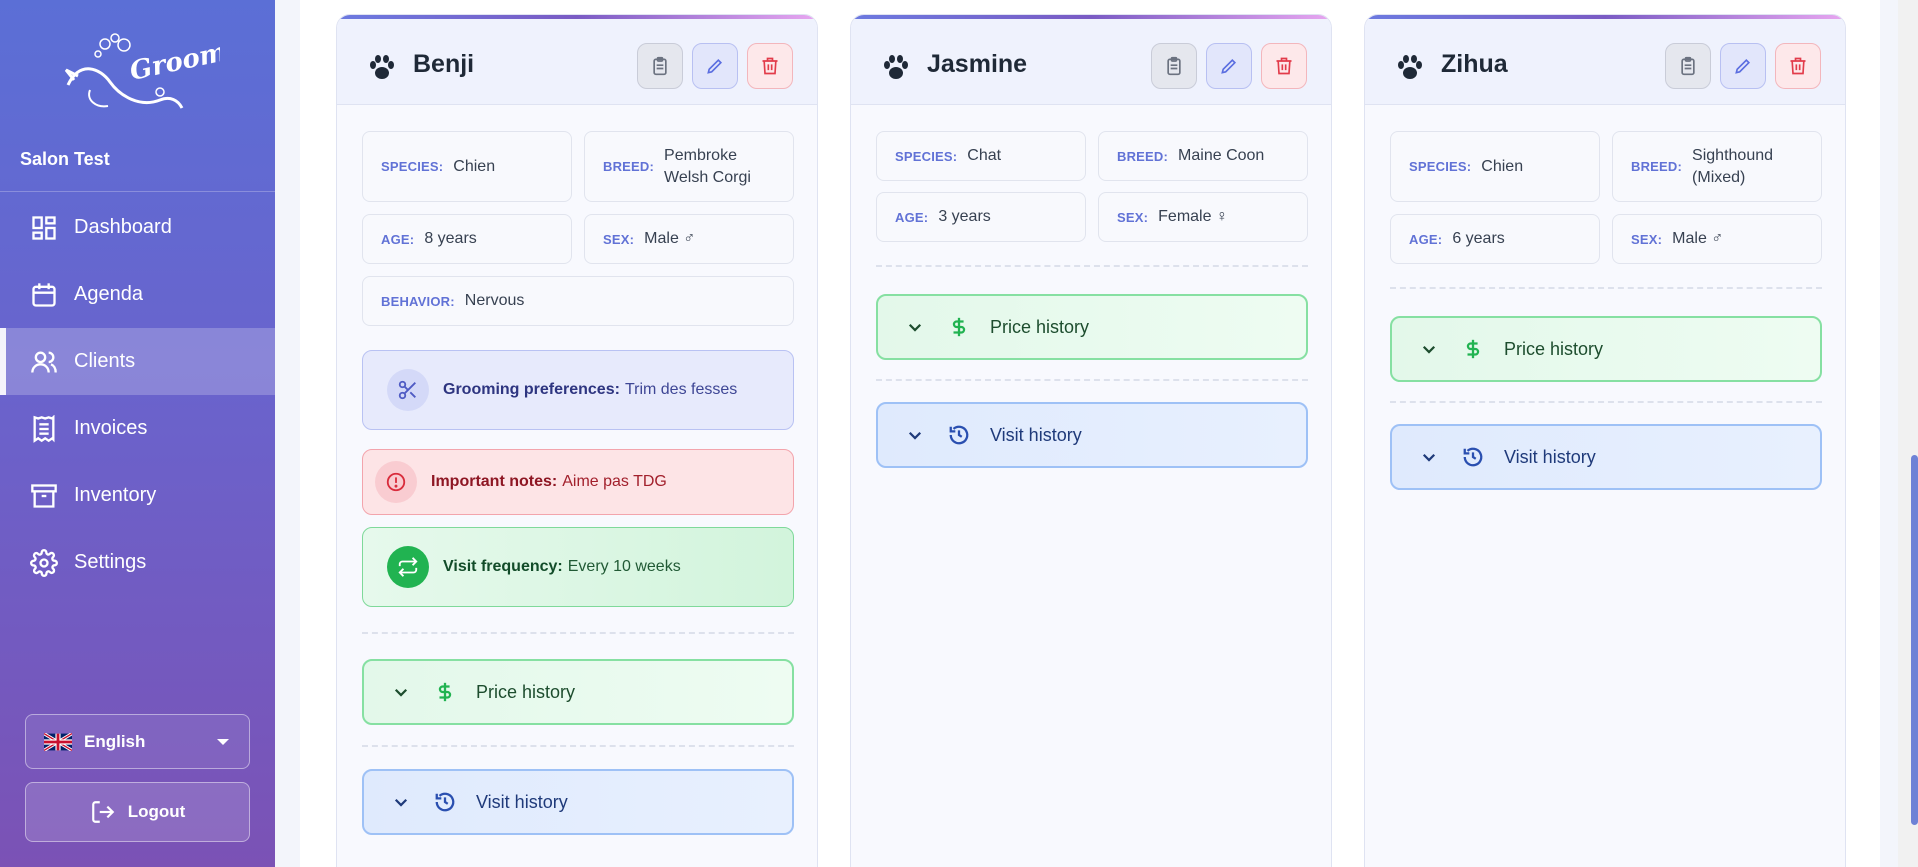  I want to click on logout-label: Logout, so click(156, 811).